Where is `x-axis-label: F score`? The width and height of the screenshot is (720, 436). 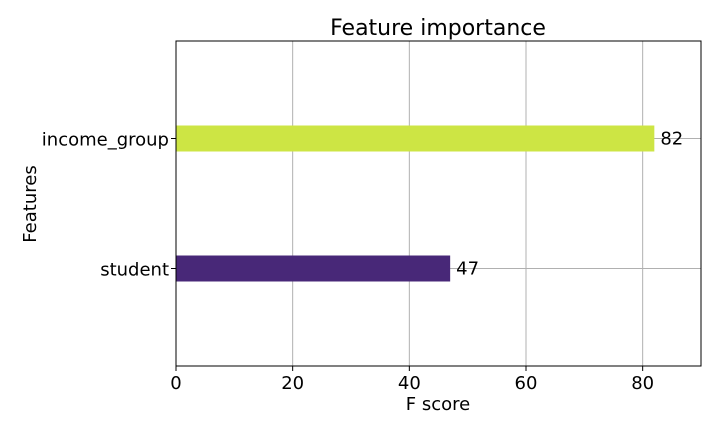 x-axis-label: F score is located at coordinates (438, 404).